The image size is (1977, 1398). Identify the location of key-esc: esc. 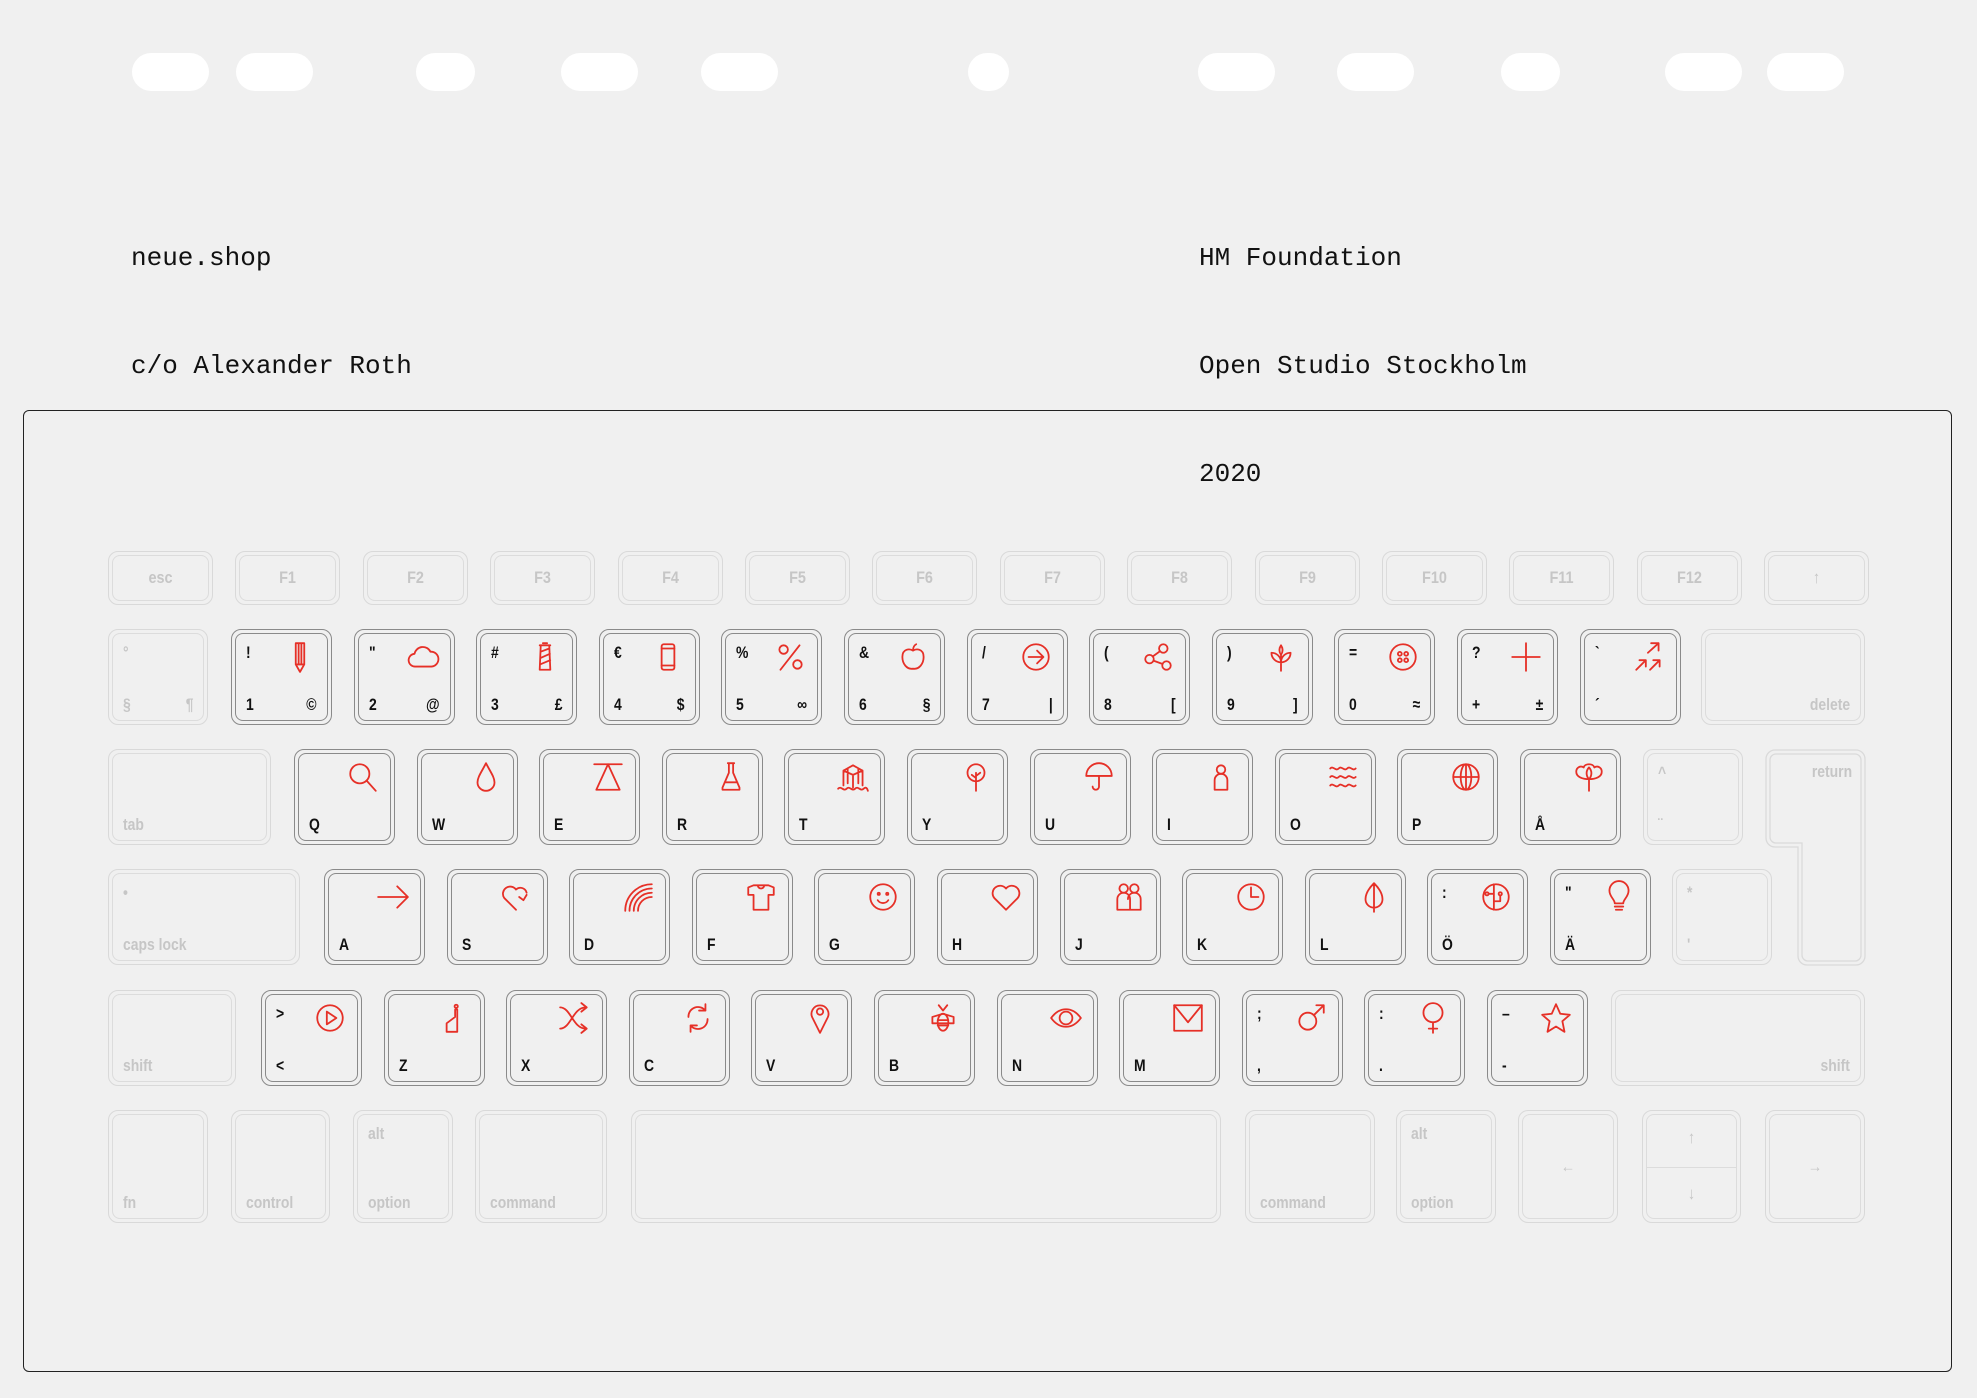
(160, 578).